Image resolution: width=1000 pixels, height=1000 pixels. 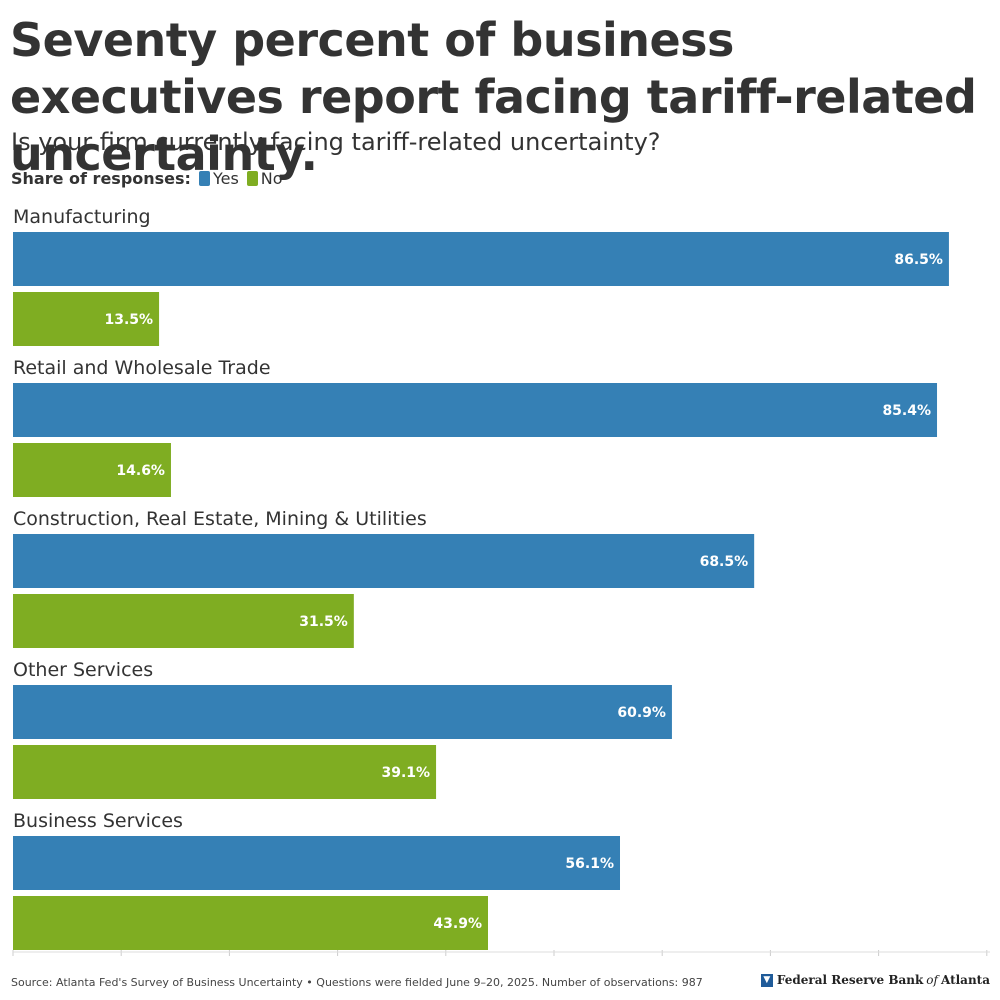 What do you see at coordinates (457, 924) in the screenshot?
I see `data-label: 43.9%` at bounding box center [457, 924].